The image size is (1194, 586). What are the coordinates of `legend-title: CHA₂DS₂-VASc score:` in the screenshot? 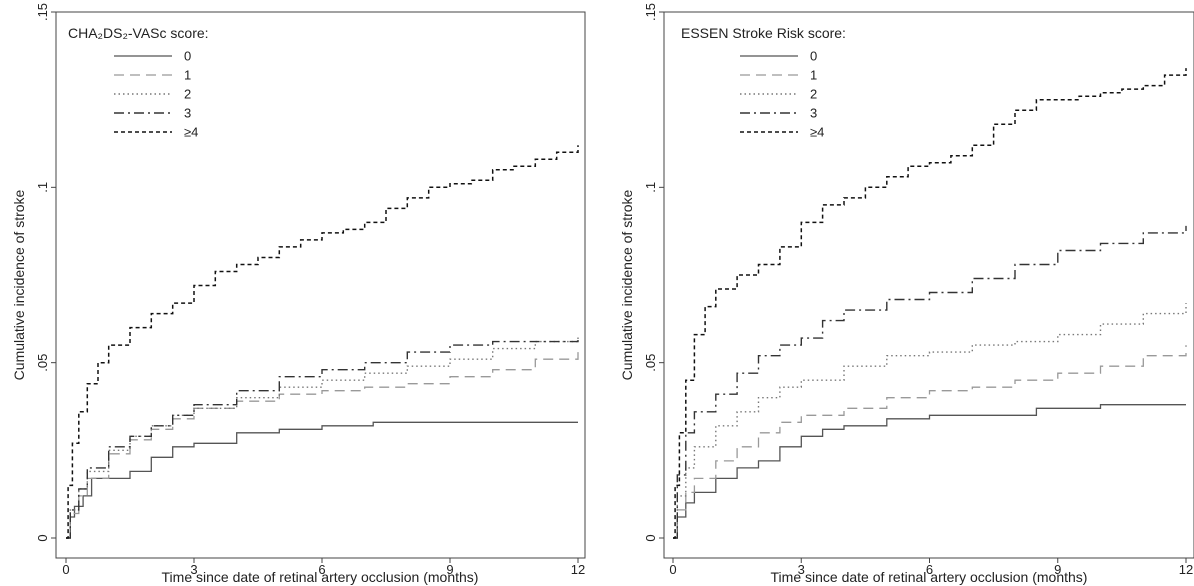 It's located at (138, 33).